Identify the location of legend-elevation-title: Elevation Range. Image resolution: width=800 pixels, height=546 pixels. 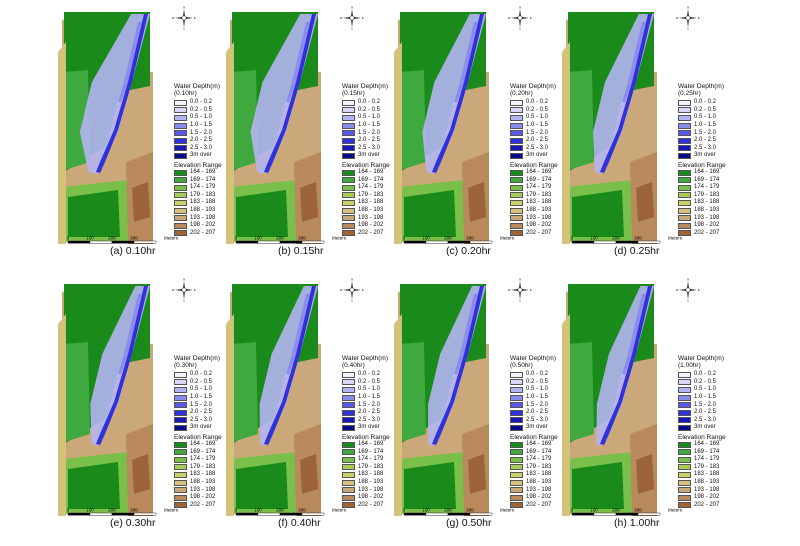
(702, 165).